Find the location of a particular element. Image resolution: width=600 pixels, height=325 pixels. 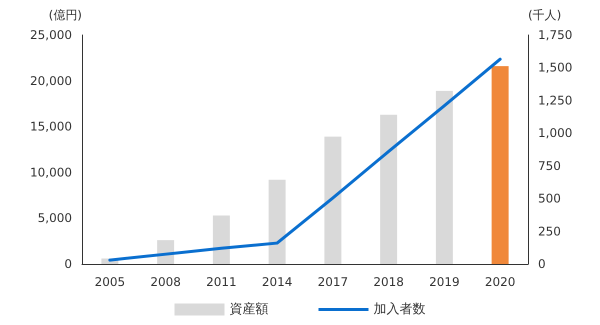

x-tick-label: 2019 is located at coordinates (444, 282).